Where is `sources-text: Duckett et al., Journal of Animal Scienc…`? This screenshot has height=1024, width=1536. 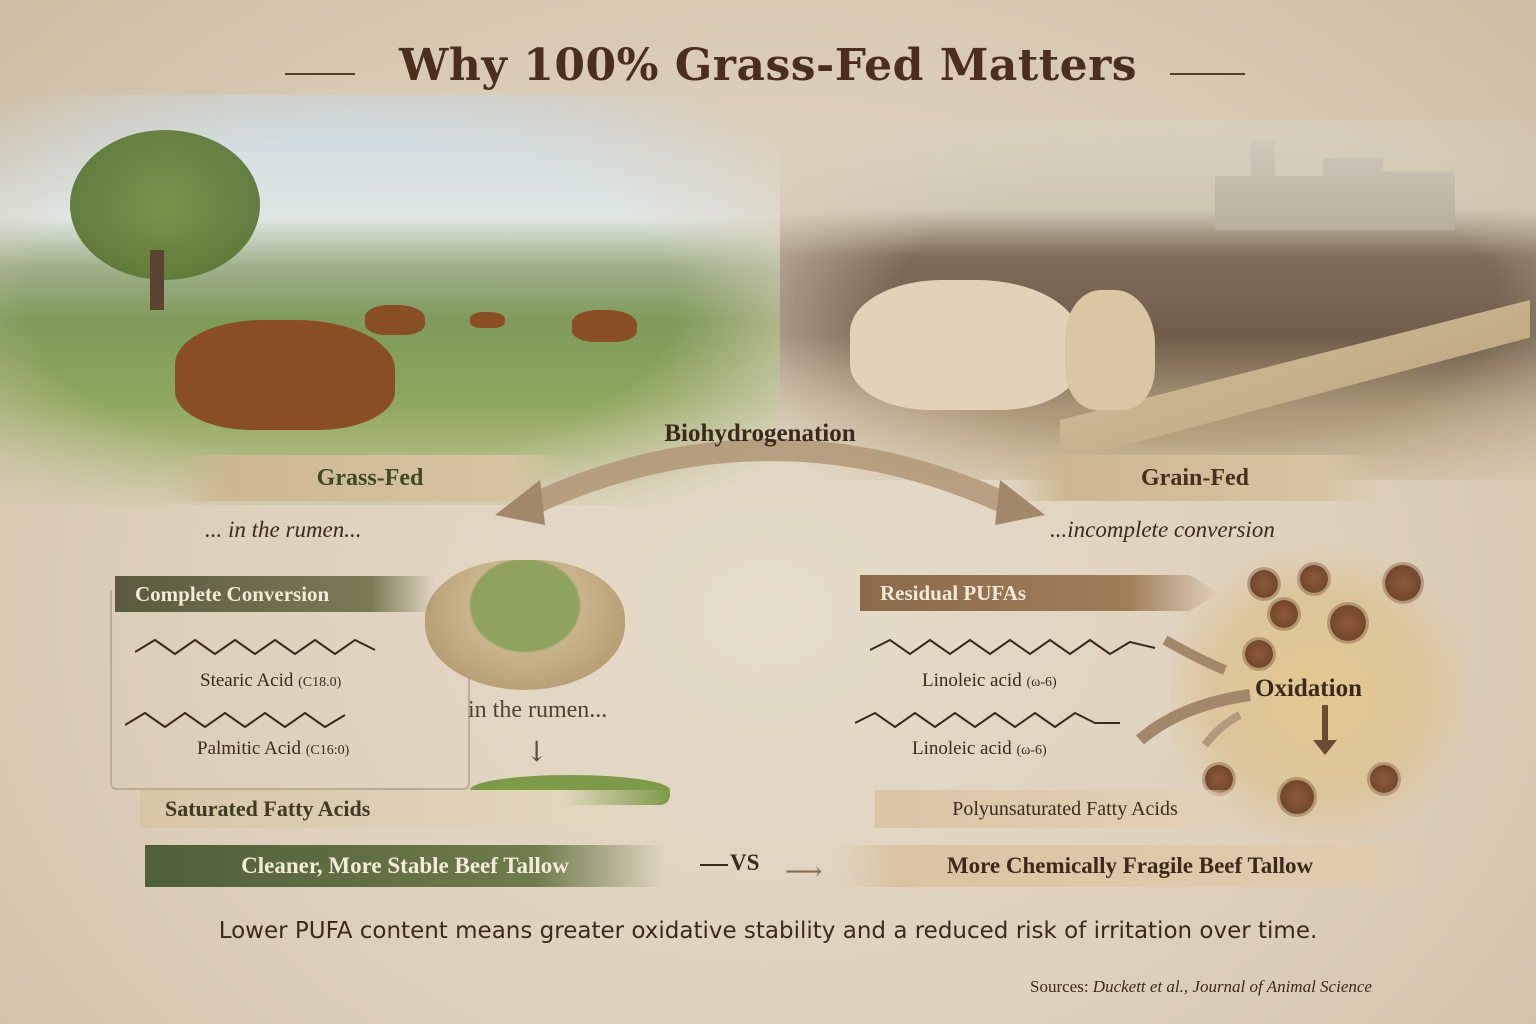 sources-text: Duckett et al., Journal of Animal Scienc… is located at coordinates (1232, 986).